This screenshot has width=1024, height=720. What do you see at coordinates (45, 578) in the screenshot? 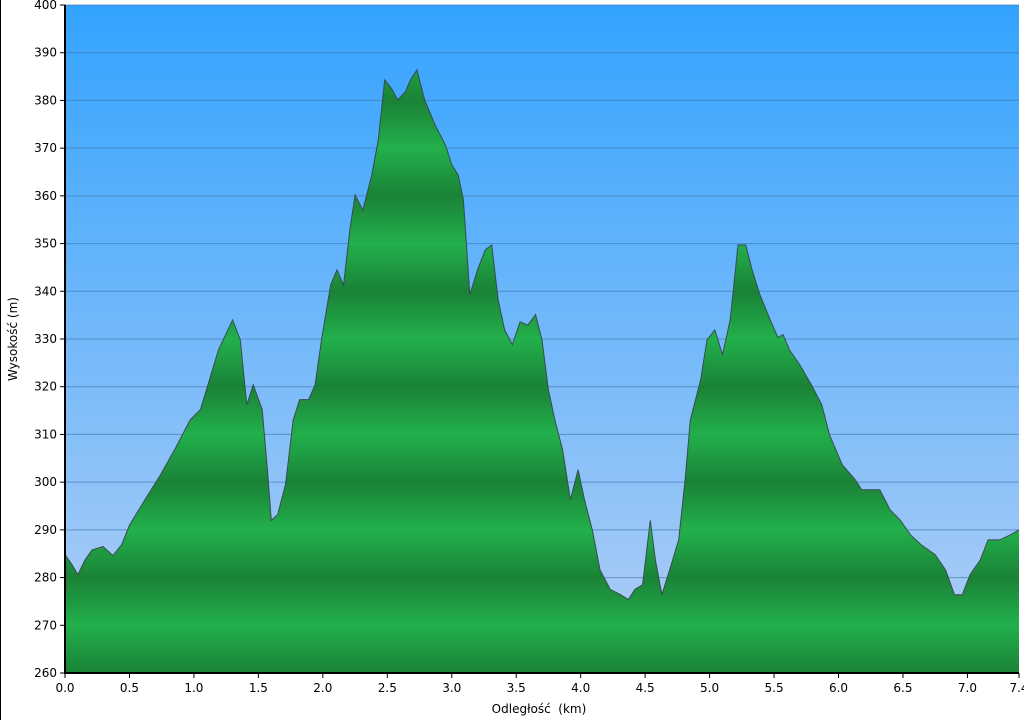
I see `y-tick-label: 280` at bounding box center [45, 578].